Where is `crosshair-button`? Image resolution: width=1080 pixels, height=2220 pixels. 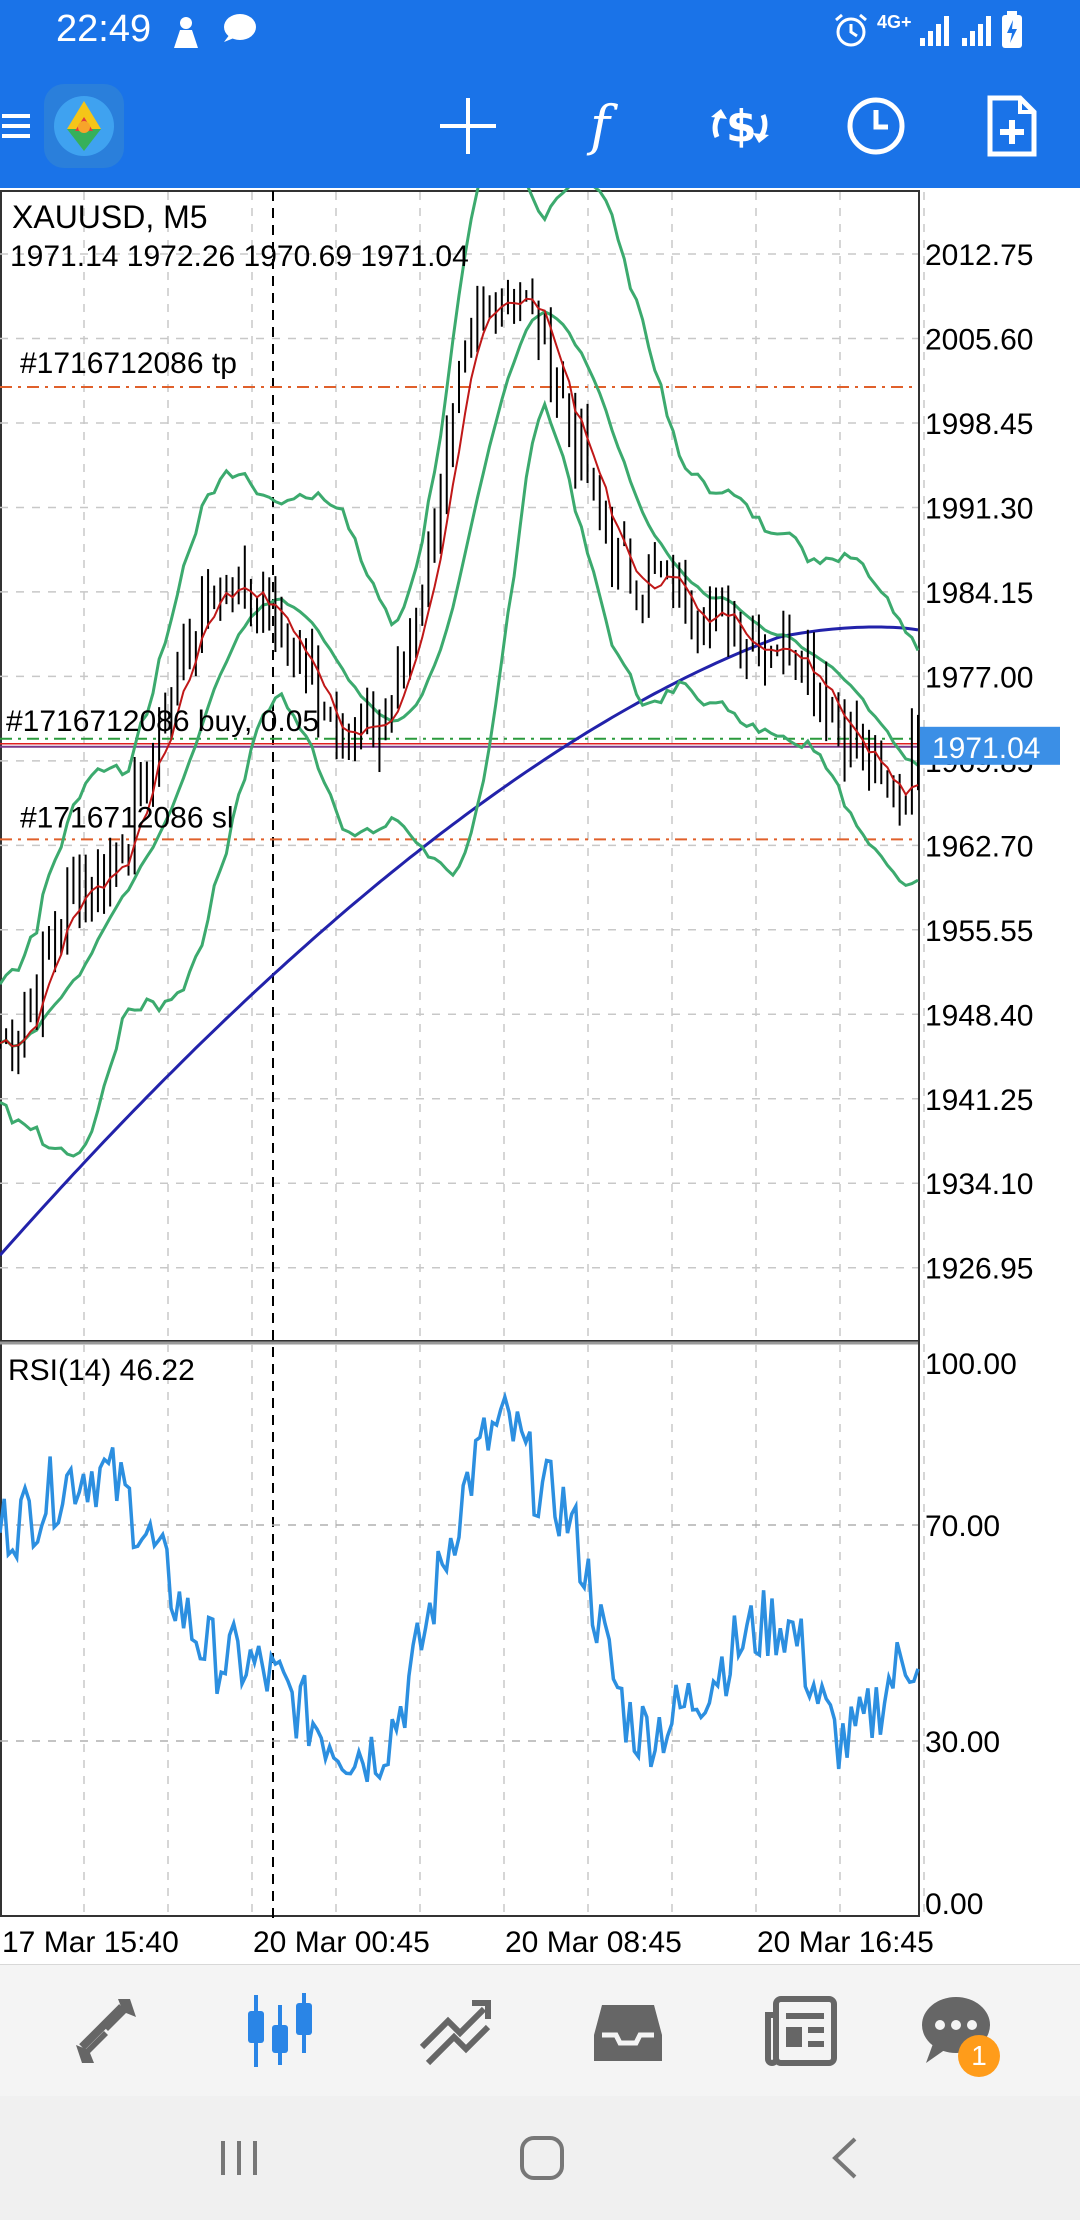 crosshair-button is located at coordinates (468, 126).